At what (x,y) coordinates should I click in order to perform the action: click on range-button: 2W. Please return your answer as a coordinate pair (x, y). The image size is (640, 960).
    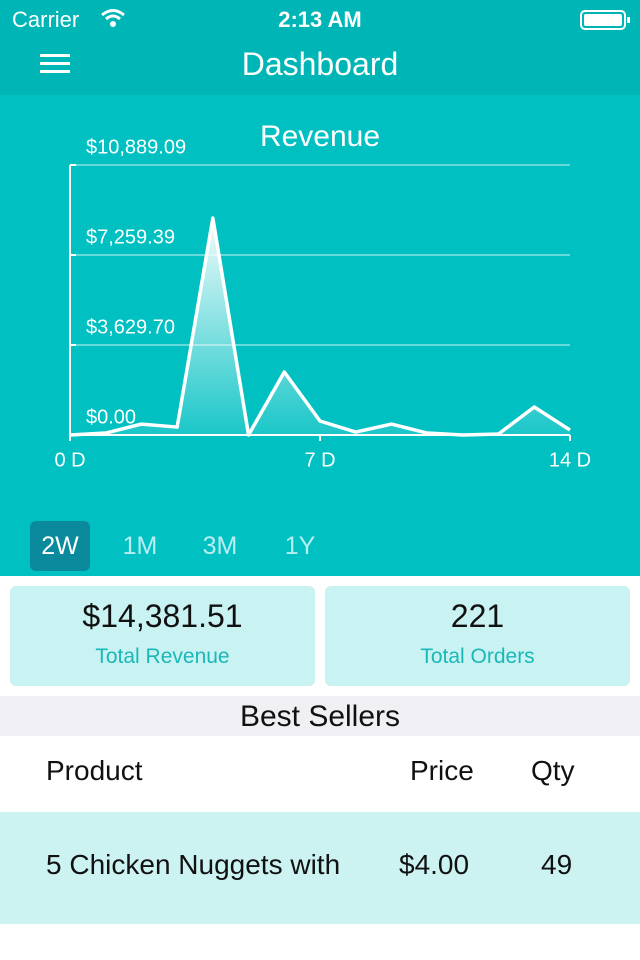
    Looking at the image, I should click on (60, 546).